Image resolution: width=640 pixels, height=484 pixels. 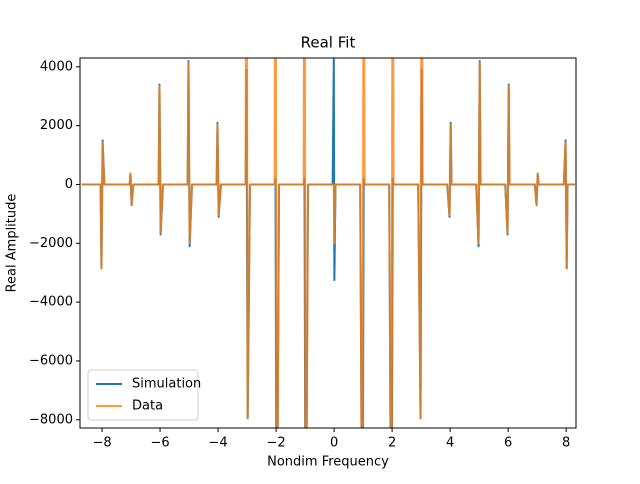 I want to click on x-tick-label: 2, so click(x=392, y=443).